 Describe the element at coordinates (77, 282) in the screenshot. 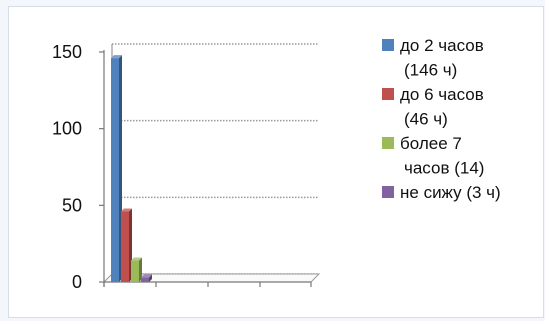

I see `y-tick-label-0: 0` at that location.